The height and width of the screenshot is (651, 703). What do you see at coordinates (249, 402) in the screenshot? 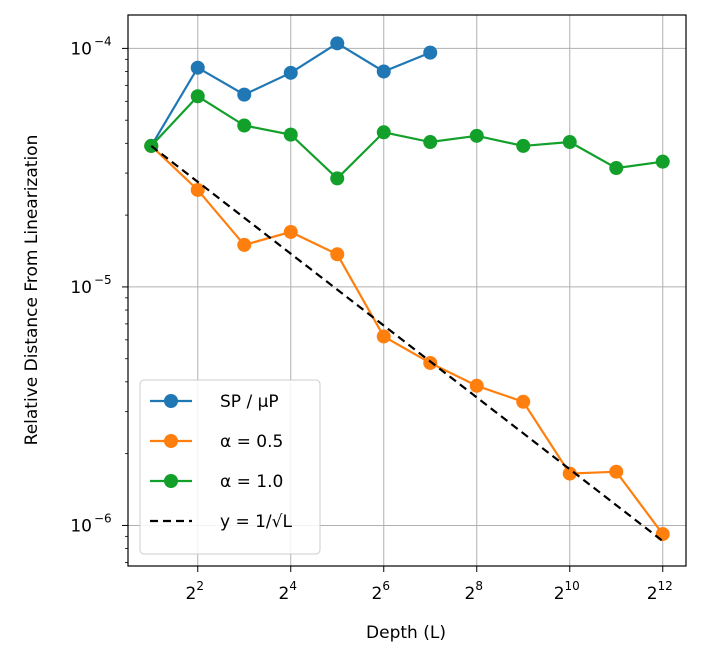
I see `legend-label: SP / μP` at bounding box center [249, 402].